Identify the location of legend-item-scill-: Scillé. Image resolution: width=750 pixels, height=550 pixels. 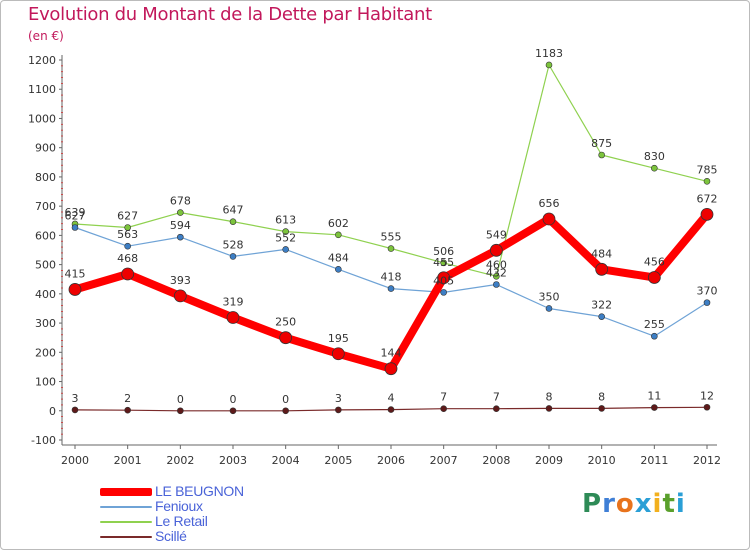
(230, 536).